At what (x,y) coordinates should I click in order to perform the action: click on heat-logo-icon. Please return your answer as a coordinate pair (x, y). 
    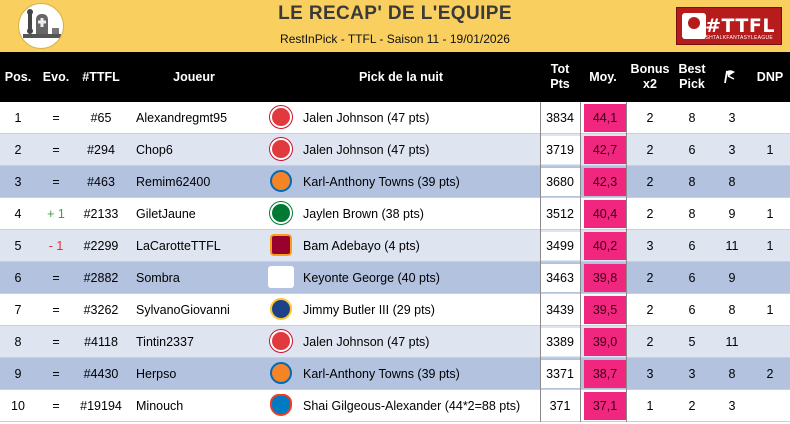
    Looking at the image, I should click on (281, 245).